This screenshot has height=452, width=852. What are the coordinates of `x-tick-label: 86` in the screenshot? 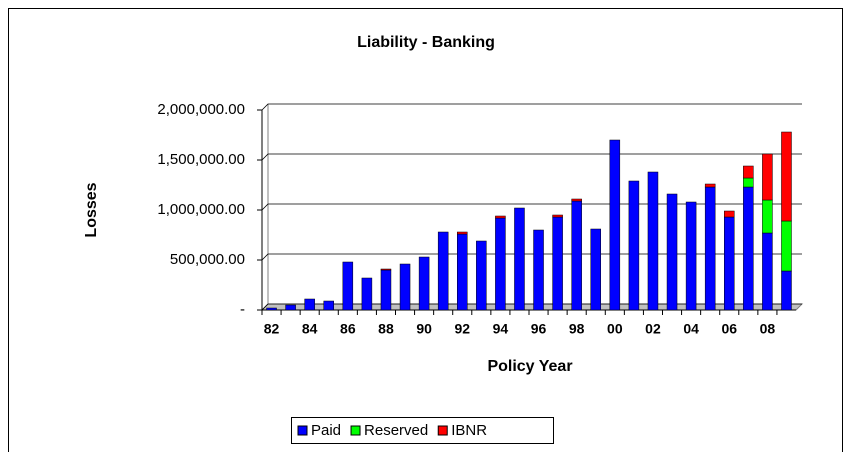 It's located at (348, 329).